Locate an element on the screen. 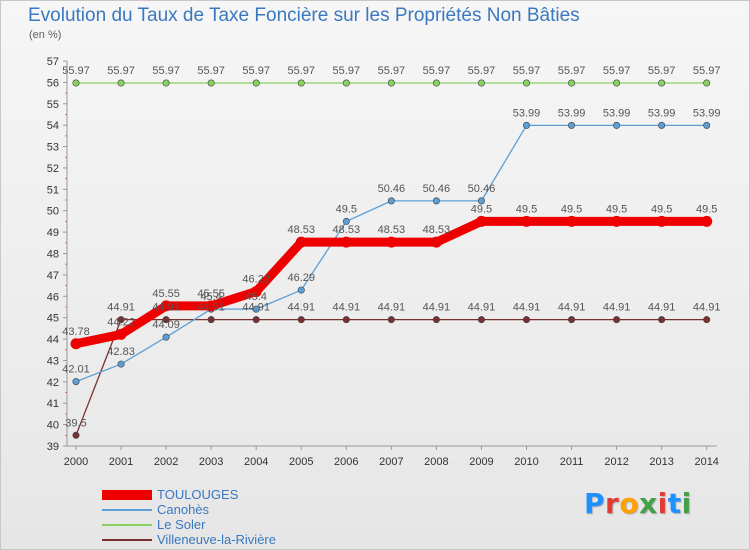 The height and width of the screenshot is (550, 750). y-tick-label: 43 is located at coordinates (53, 361).